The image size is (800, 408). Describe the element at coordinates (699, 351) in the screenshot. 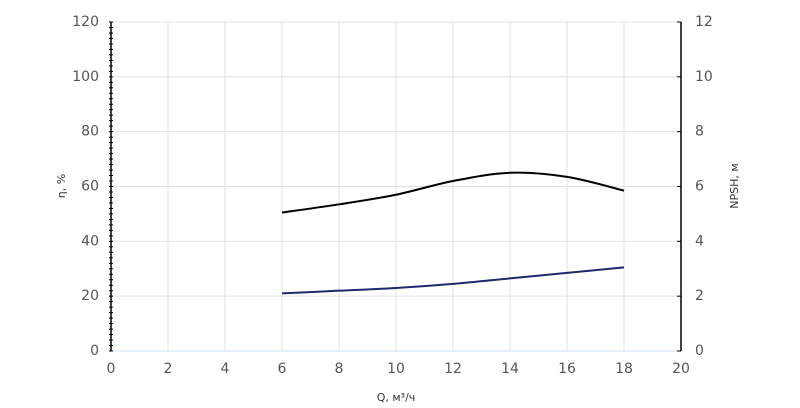

I see `y2-tick-label: 0` at that location.